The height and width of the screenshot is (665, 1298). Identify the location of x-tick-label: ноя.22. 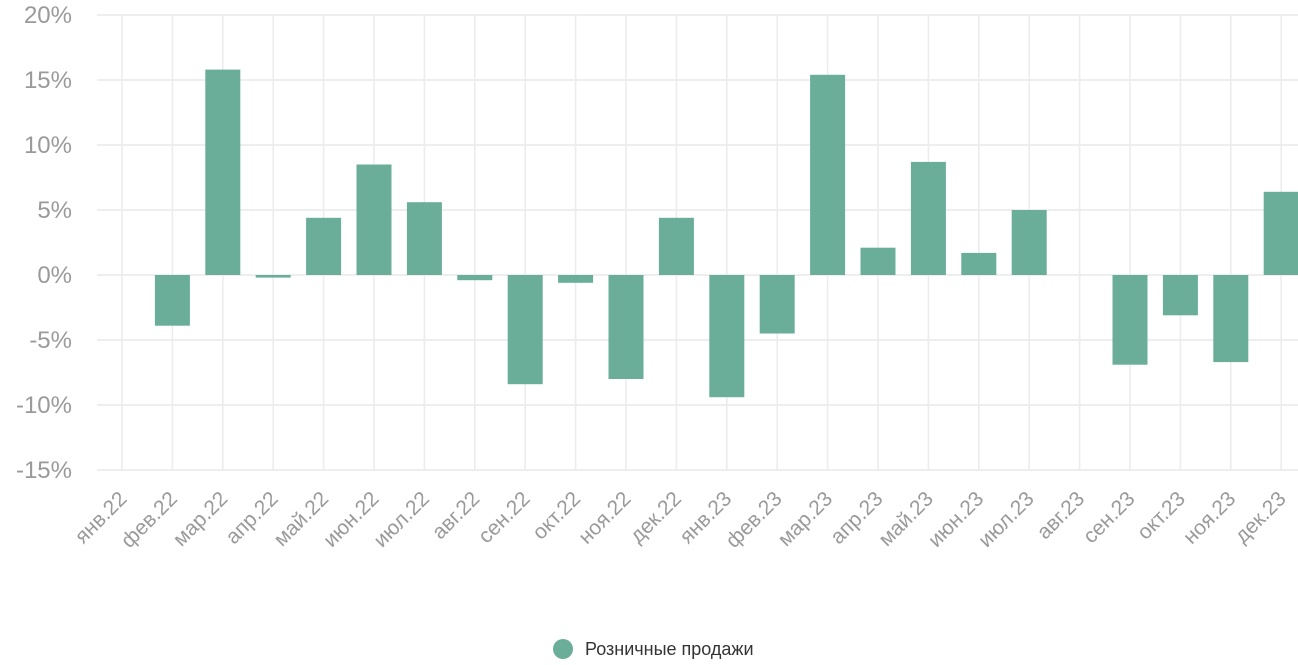
(604, 517).